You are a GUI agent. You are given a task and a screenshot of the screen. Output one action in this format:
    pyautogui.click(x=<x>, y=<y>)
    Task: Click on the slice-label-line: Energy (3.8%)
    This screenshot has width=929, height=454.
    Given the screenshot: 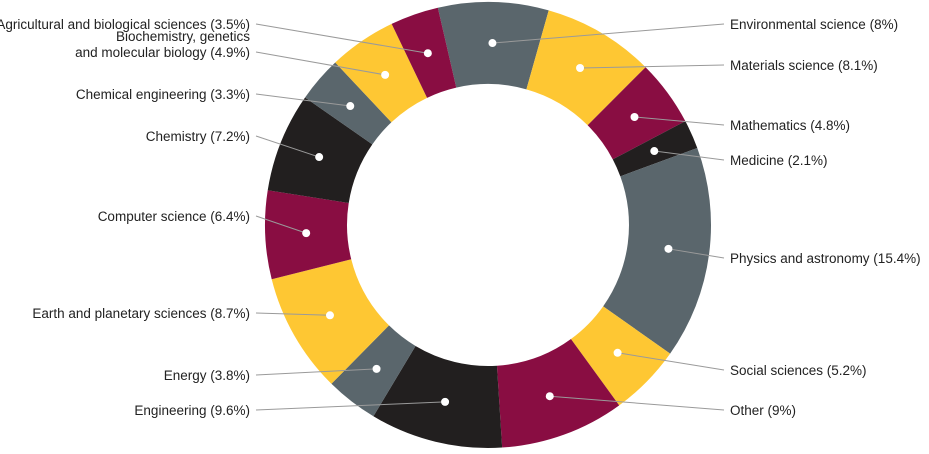 What is the action you would take?
    pyautogui.click(x=207, y=375)
    